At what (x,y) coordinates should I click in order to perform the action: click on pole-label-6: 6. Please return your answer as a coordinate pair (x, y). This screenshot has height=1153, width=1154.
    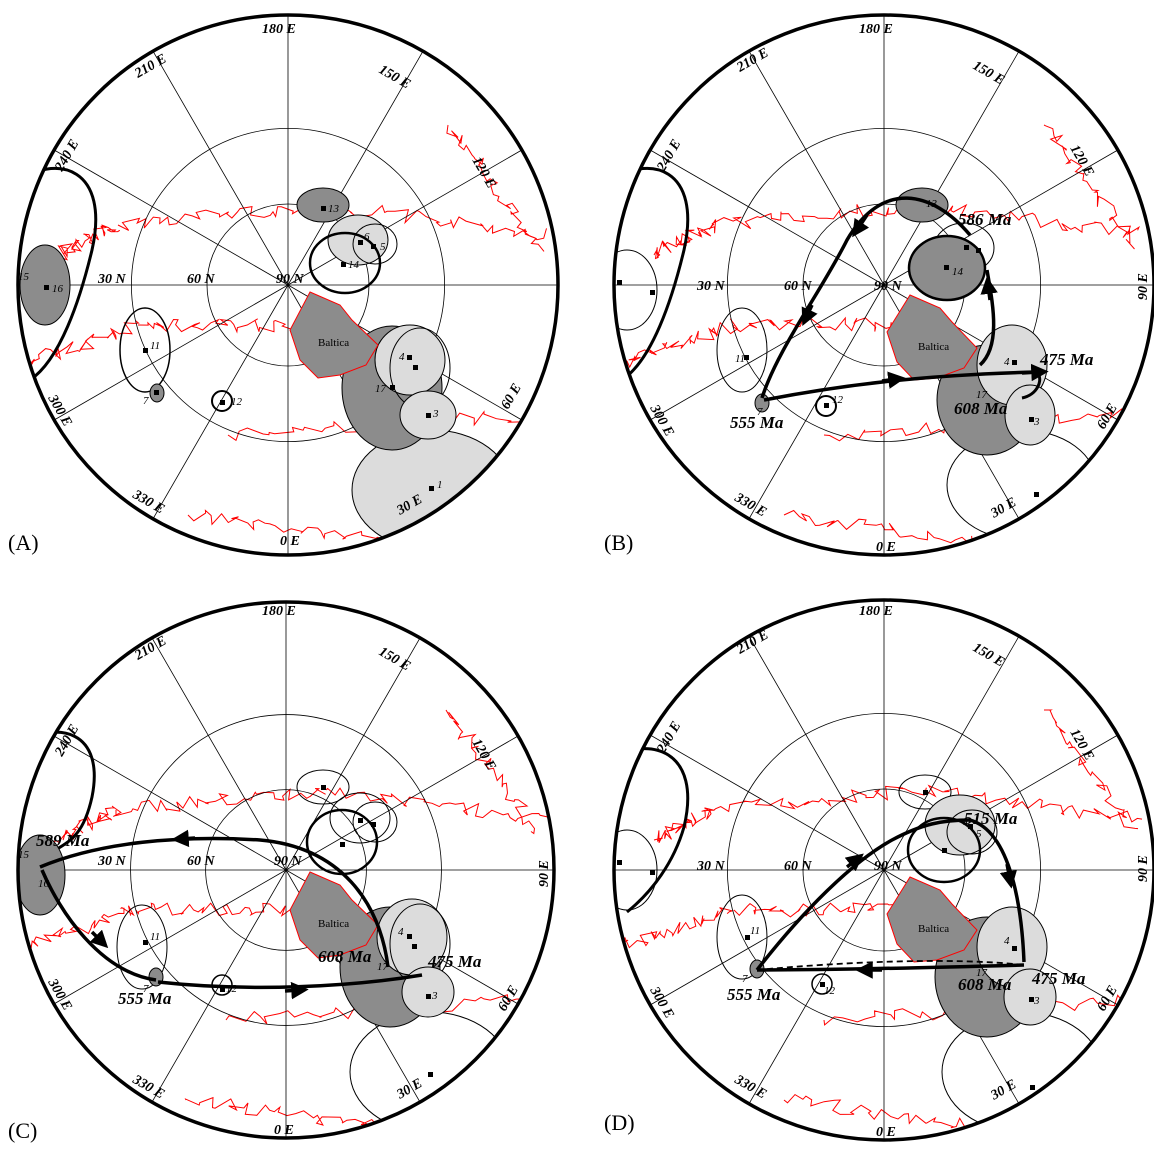
    Looking at the image, I should click on (367, 237).